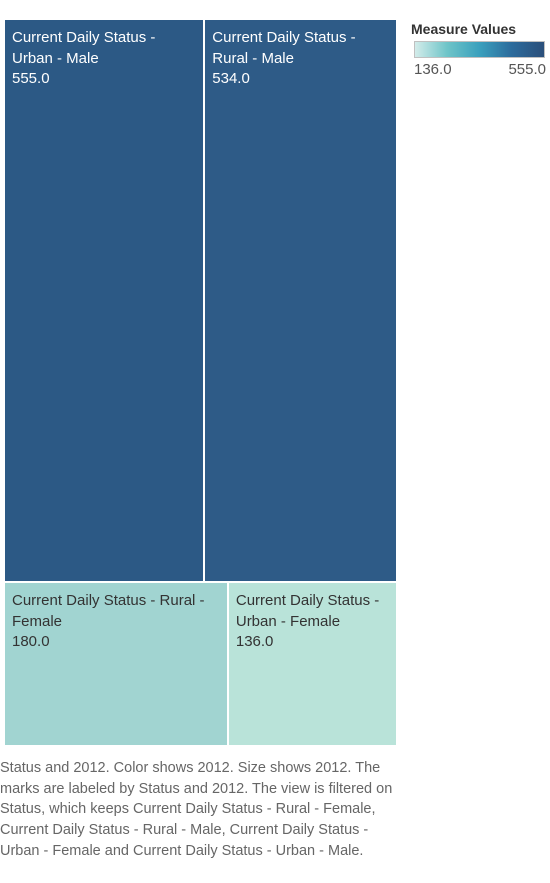 The width and height of the screenshot is (550, 883). I want to click on tile-category-text: Urban - Male, so click(55, 58).